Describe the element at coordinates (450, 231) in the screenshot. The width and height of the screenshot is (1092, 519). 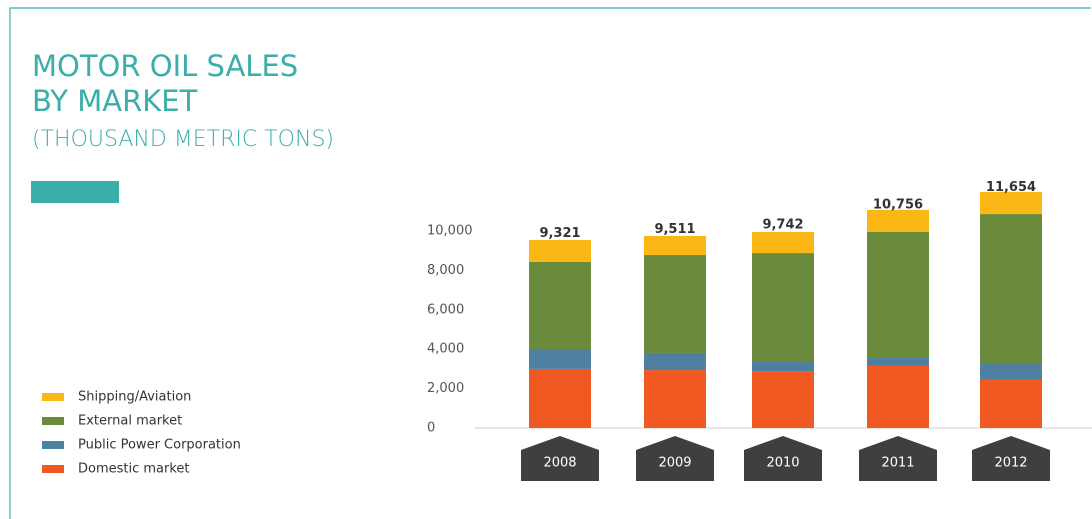
I see `y-tick-label: 10,000` at that location.